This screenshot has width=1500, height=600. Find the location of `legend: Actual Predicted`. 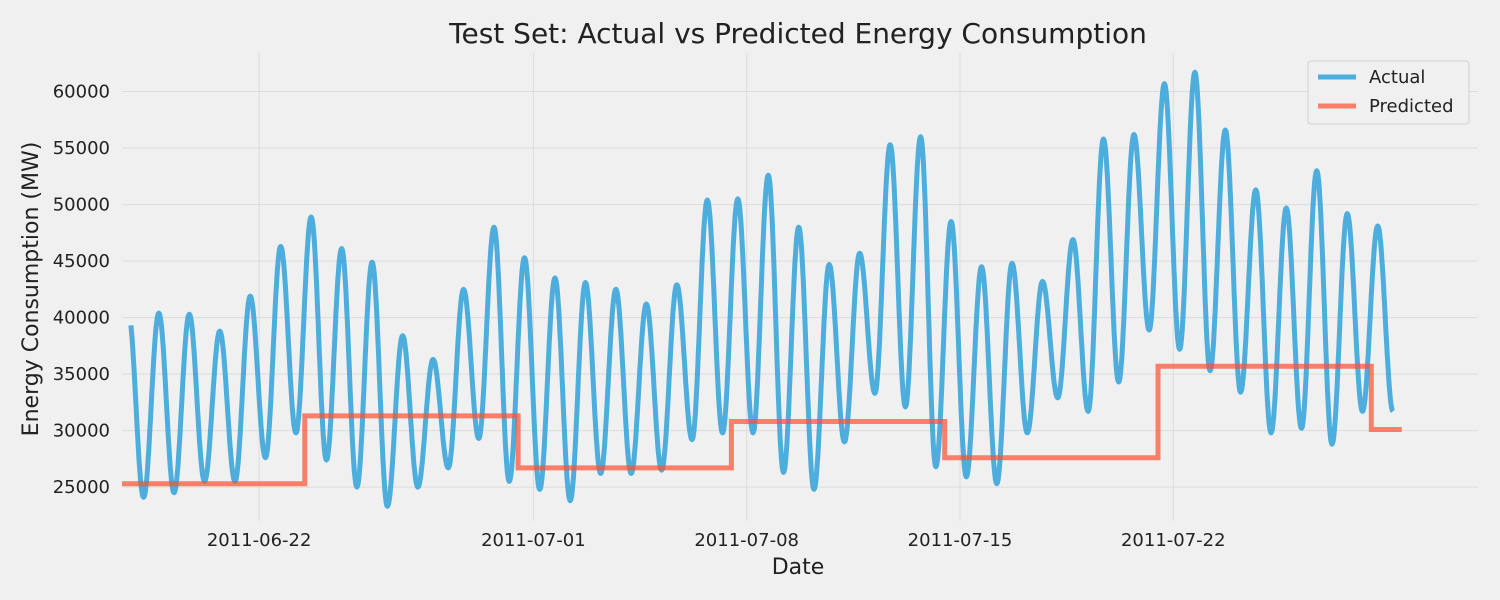

legend: Actual Predicted is located at coordinates (1388, 92).